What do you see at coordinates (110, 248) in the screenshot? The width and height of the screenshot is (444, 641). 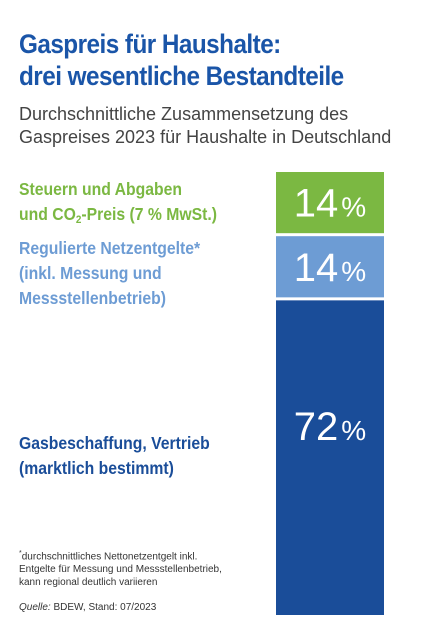 I see `segment-label-network-fees-line-1: Regulierte Netzentgelte*` at bounding box center [110, 248].